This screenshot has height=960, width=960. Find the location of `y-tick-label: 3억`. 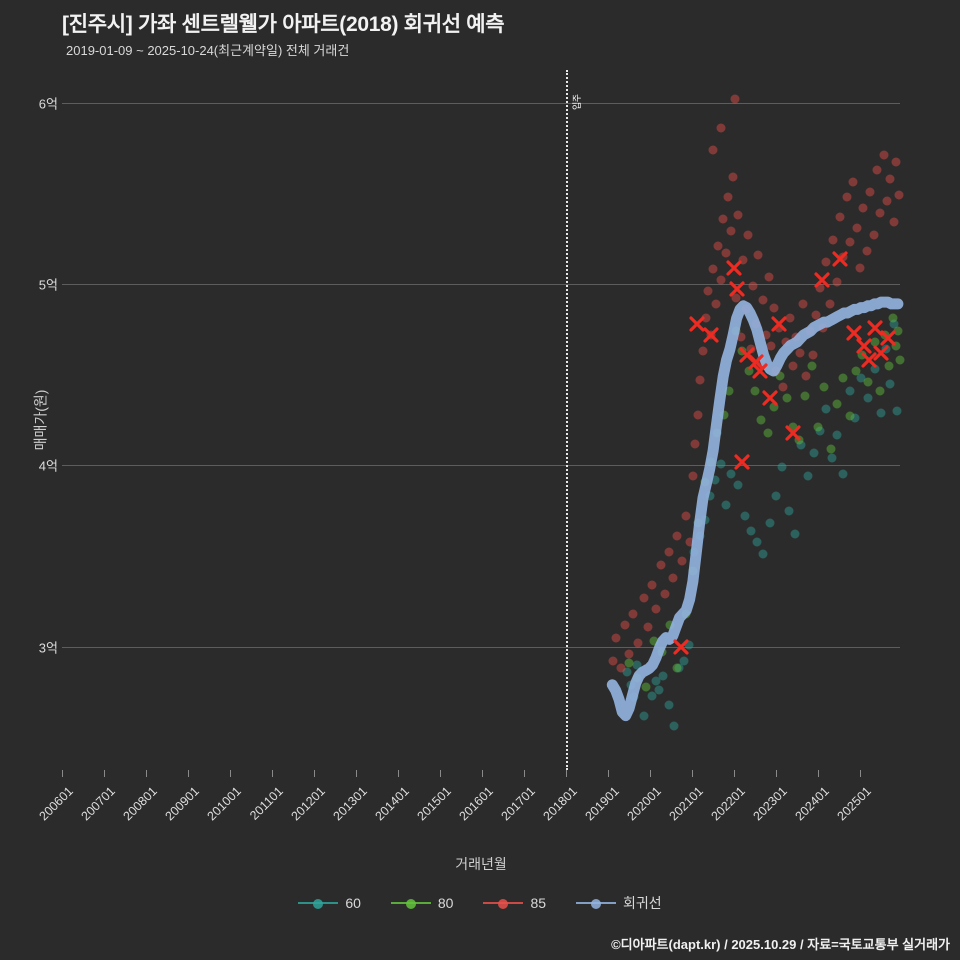

y-tick-label: 3억 is located at coordinates (48, 648).